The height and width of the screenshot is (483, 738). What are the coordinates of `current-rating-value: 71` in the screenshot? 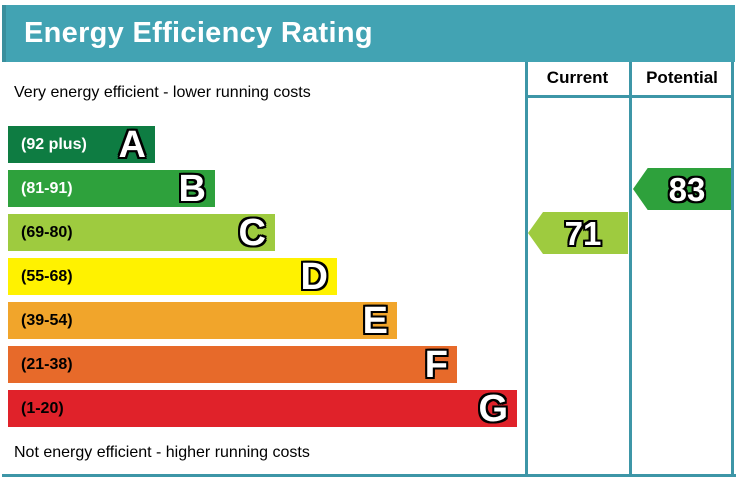 It's located at (583, 233).